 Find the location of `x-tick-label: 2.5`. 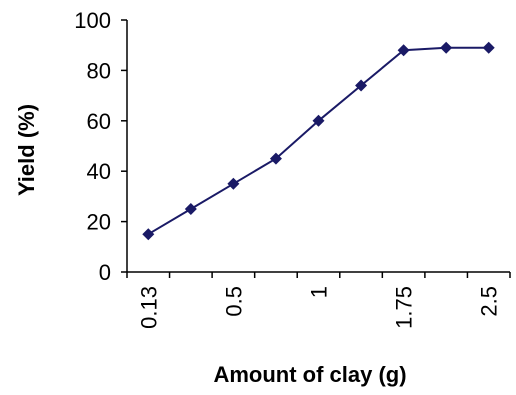

x-tick-label: 2.5 is located at coordinates (489, 301).